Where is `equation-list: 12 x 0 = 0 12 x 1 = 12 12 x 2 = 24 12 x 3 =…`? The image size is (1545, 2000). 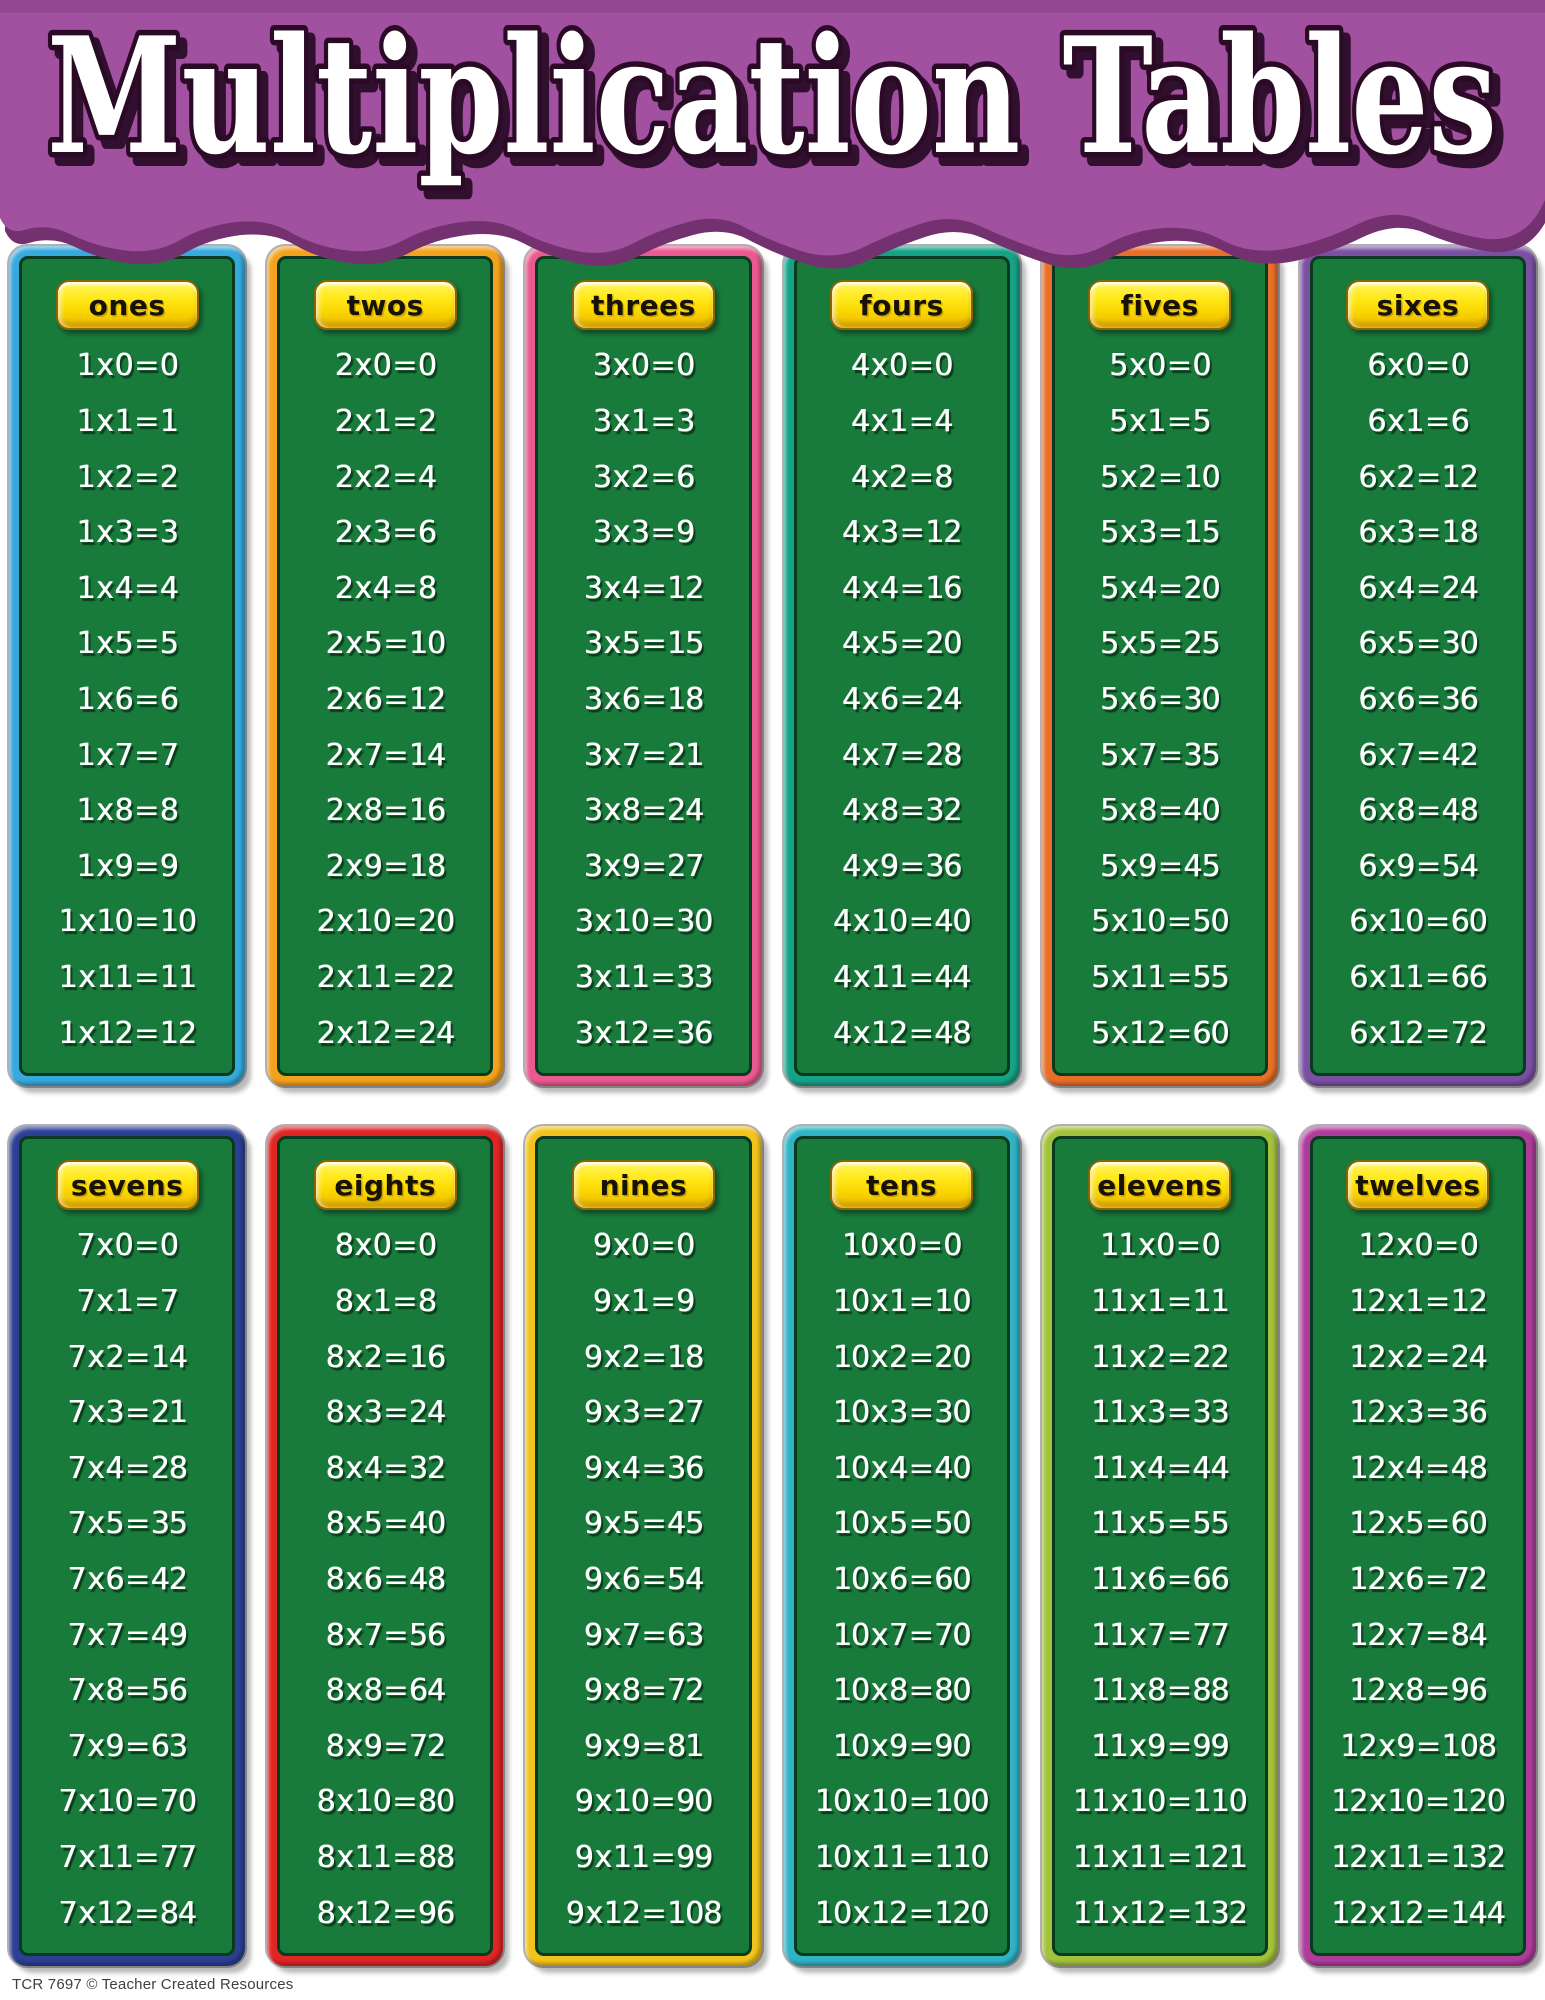
equation-list: 12 x 0 = 0 12 x 1 = 12 12 x 2 = 24 12 x 3 =… is located at coordinates (1418, 1581).